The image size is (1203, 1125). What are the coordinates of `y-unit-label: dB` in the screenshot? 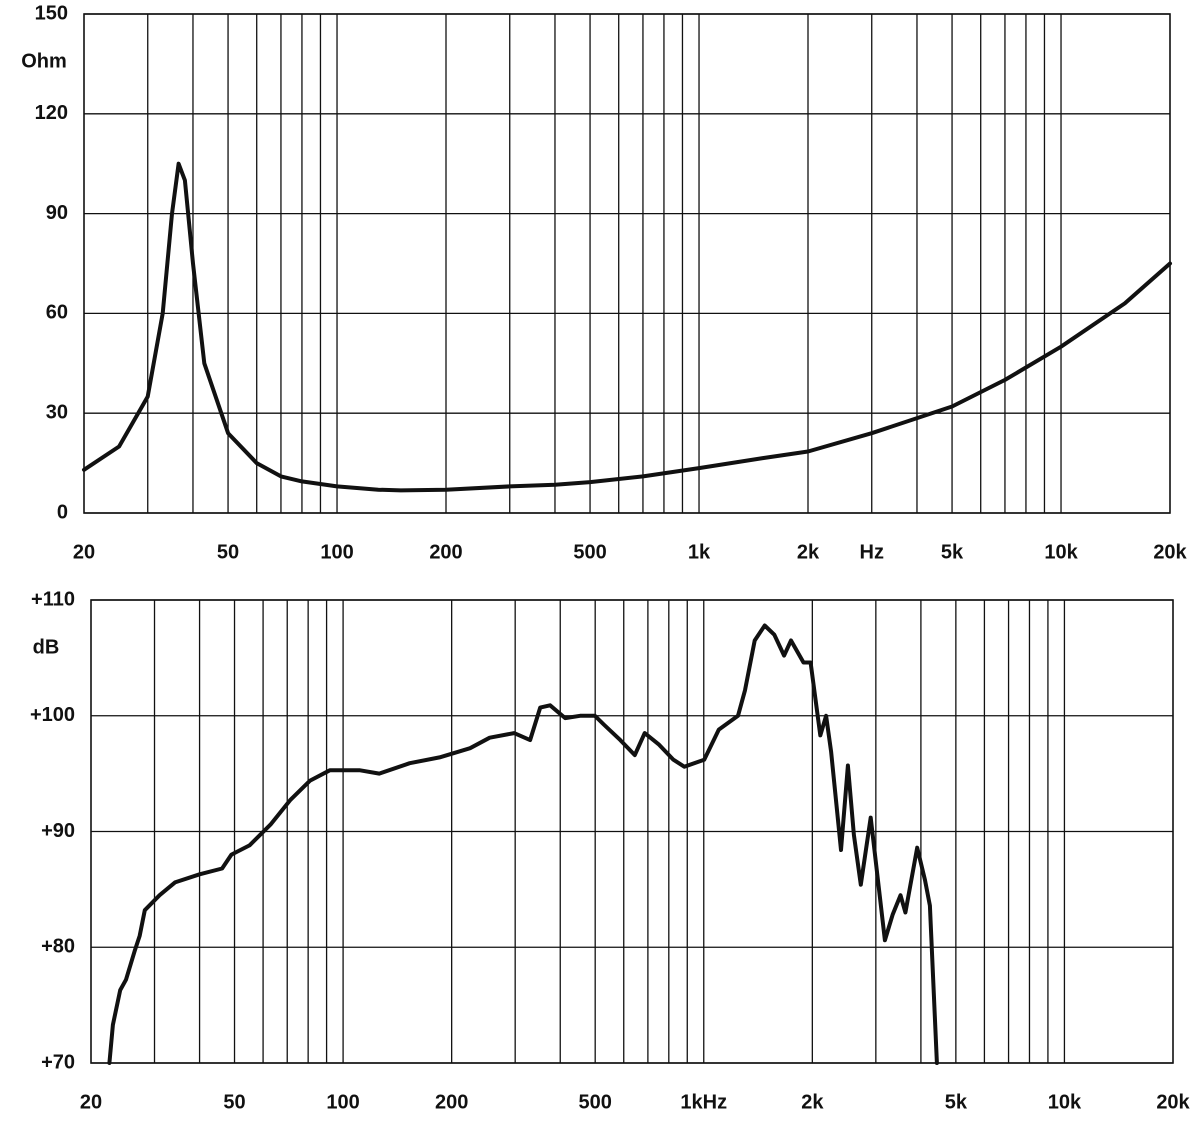 It's located at (46, 647).